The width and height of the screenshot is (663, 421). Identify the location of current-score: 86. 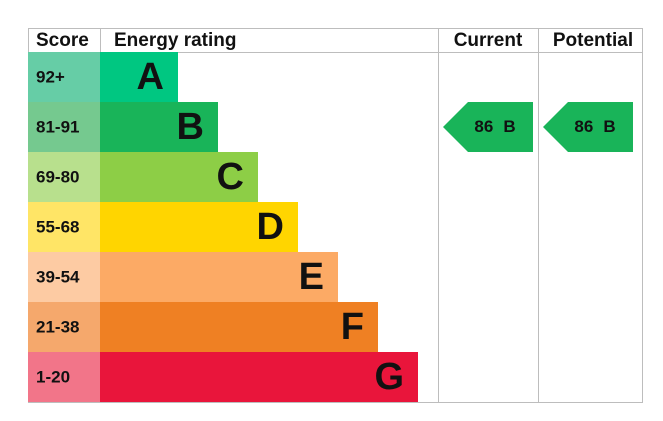
(483, 126).